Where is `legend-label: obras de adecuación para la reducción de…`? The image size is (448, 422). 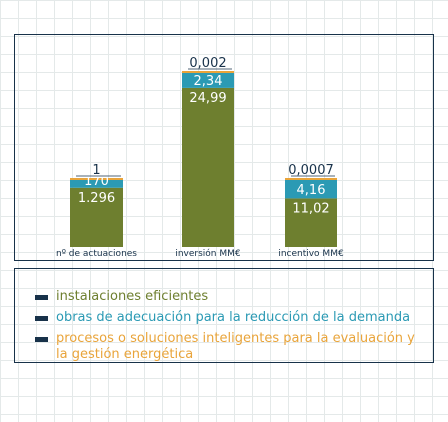 legend-label: obras de adecuación para la reducción de… is located at coordinates (233, 317).